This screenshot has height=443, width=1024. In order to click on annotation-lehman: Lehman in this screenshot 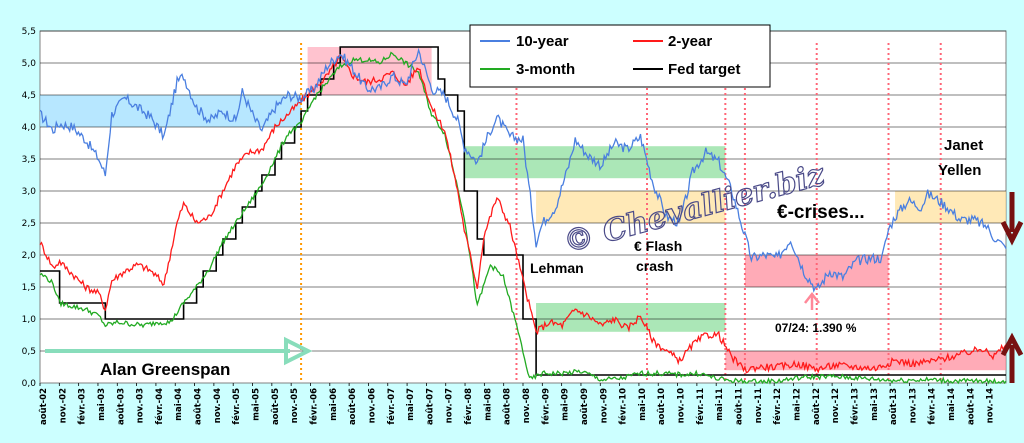, I will do `click(557, 268)`.